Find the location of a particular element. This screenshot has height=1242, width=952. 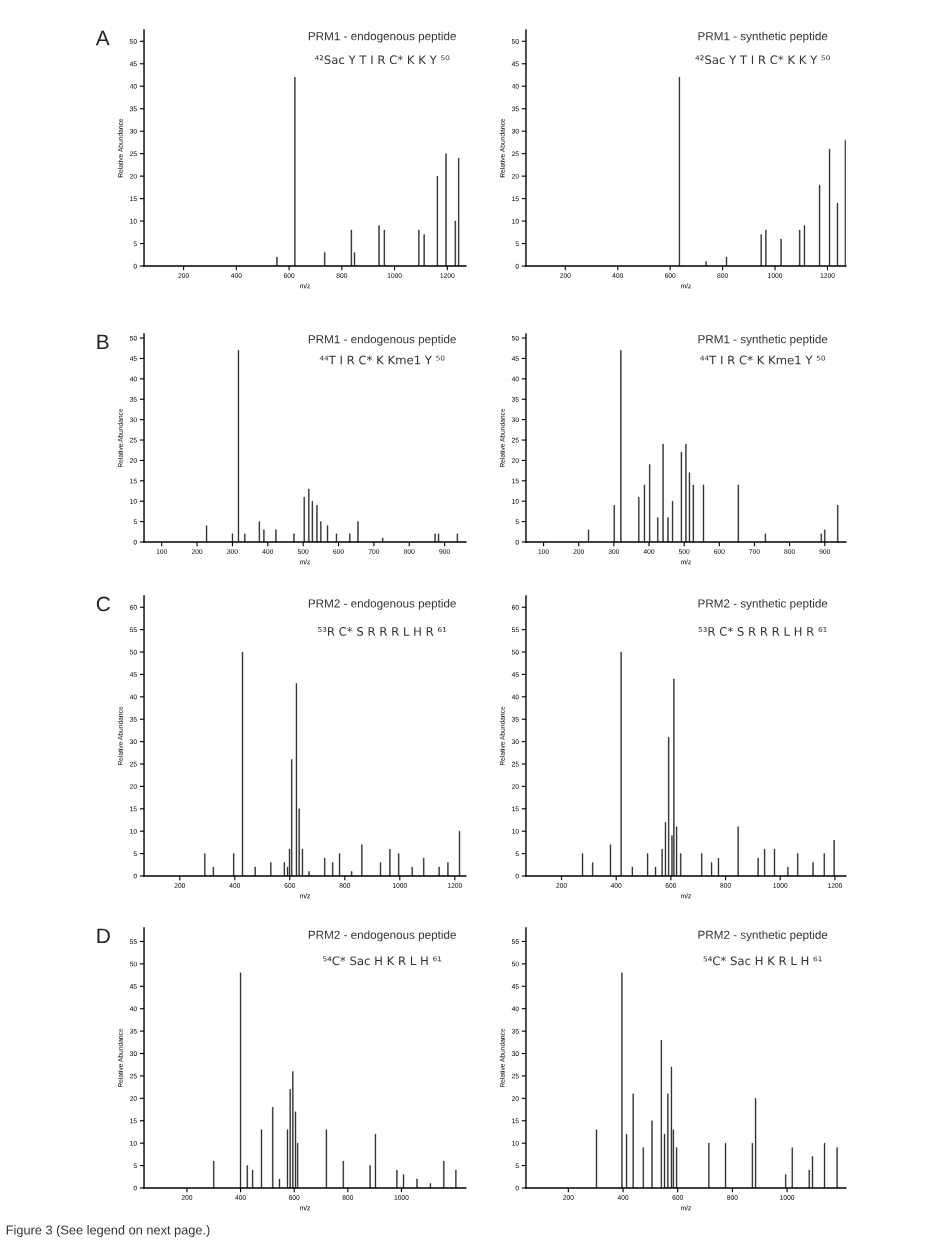

text: A is located at coordinates (102, 38).